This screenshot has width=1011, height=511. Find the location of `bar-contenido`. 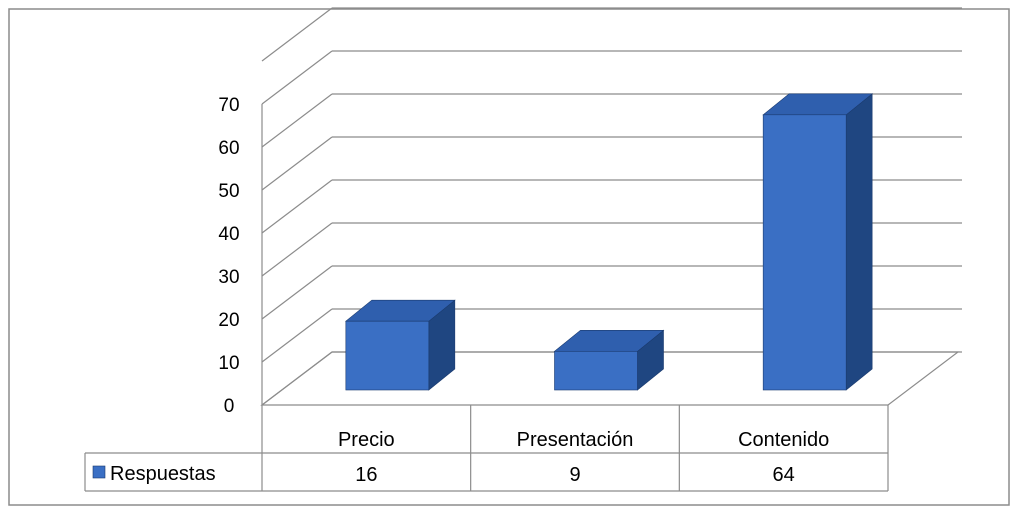

bar-contenido is located at coordinates (818, 242).